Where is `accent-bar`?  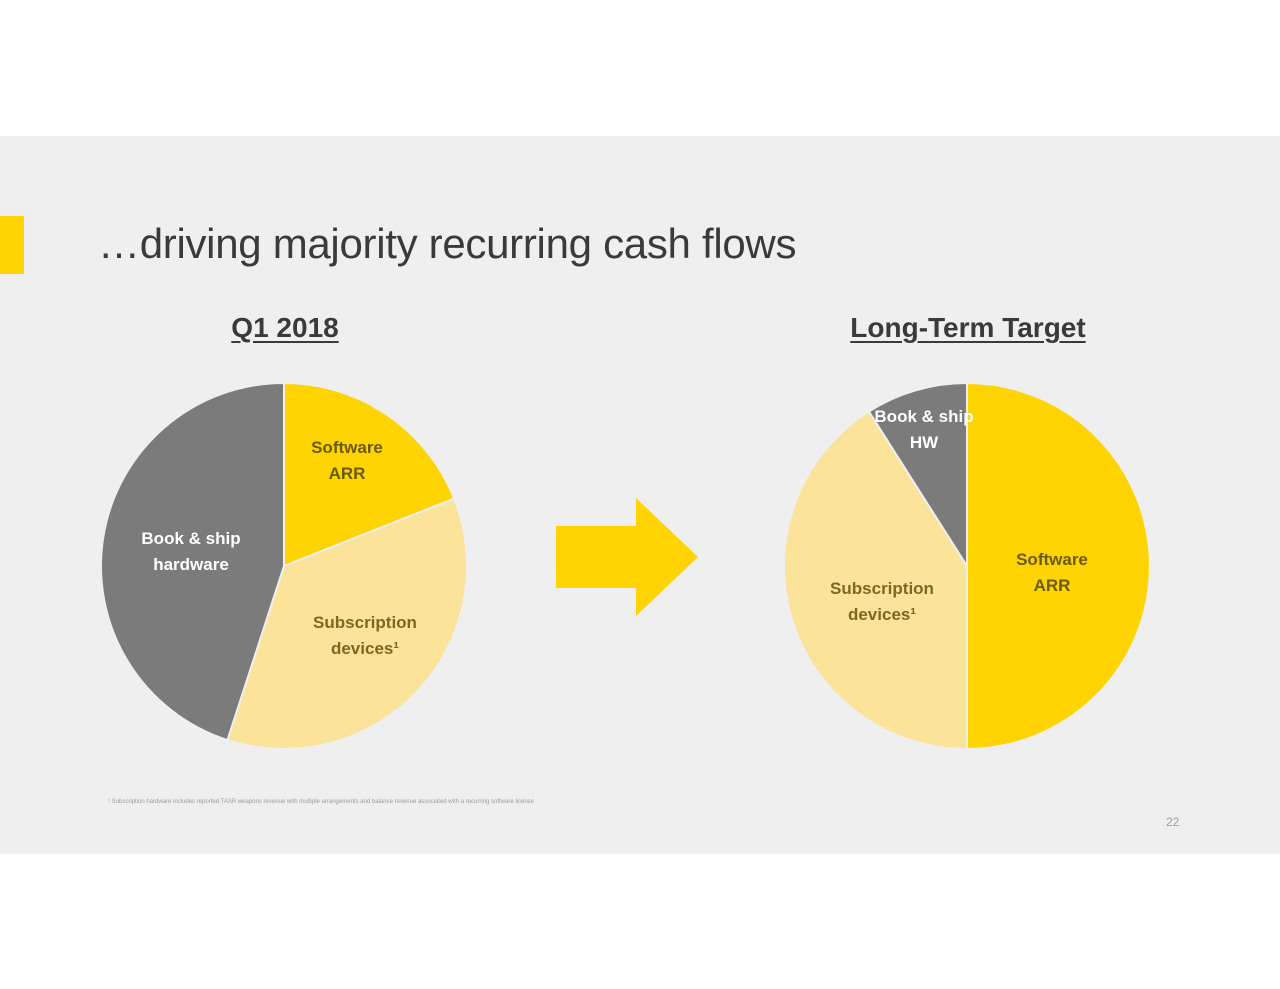 accent-bar is located at coordinates (12, 245).